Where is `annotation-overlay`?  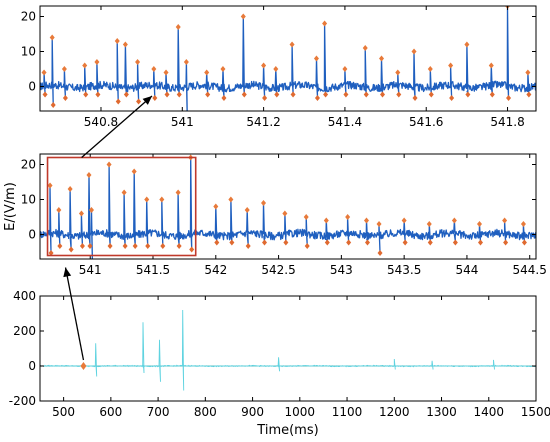 annotation-overlay is located at coordinates (108, 228).